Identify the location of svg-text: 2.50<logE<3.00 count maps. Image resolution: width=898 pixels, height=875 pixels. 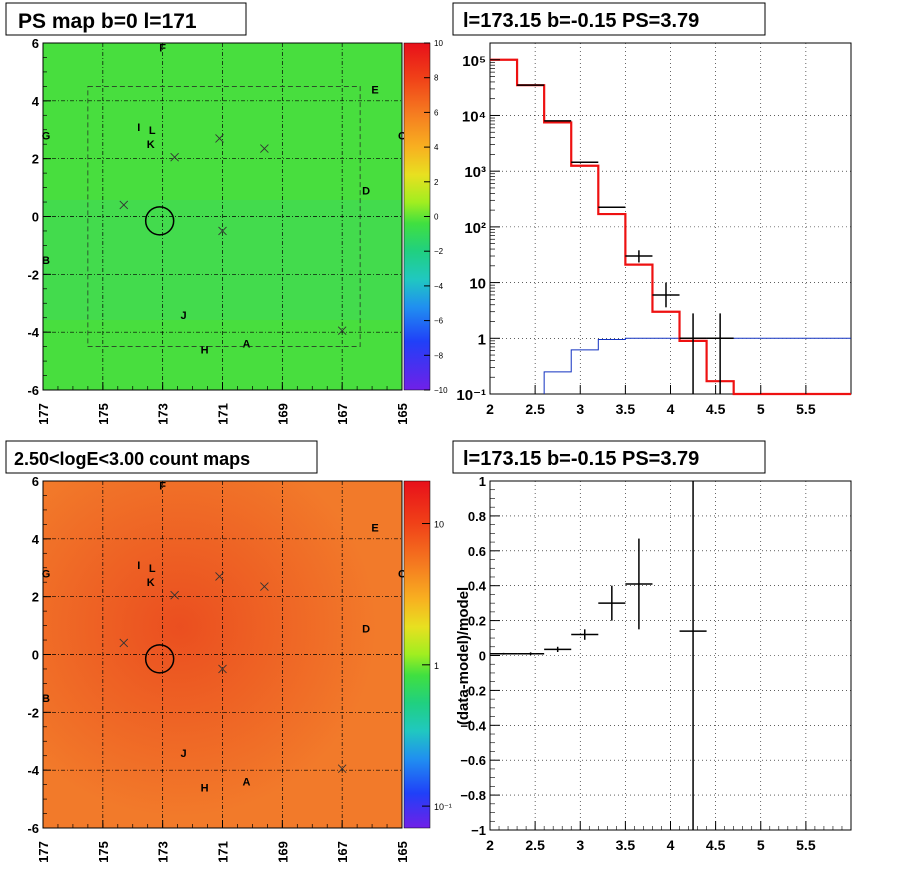
(132, 459).